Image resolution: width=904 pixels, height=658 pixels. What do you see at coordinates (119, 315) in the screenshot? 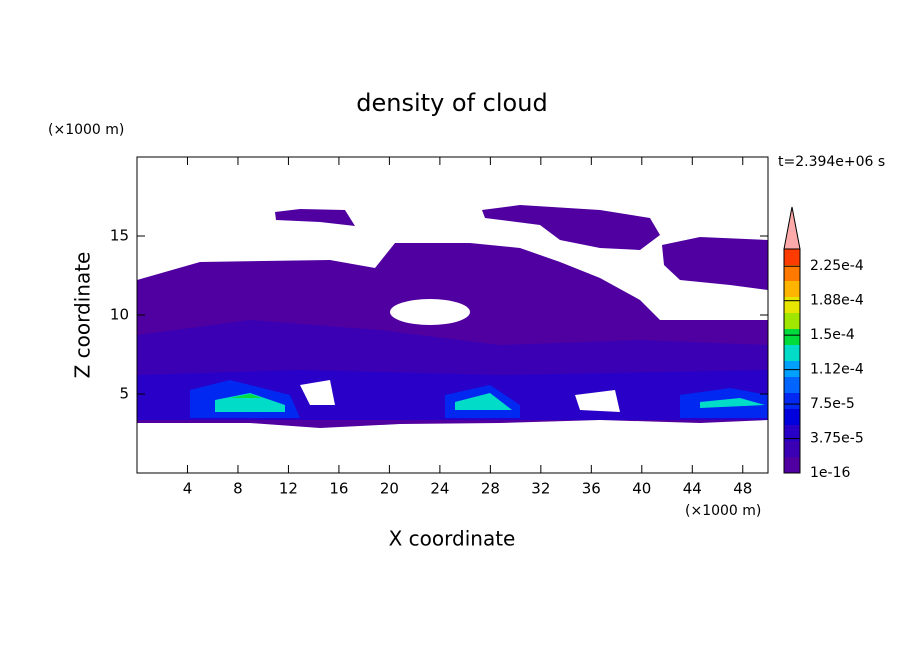
I see `y-tick-label: 10` at bounding box center [119, 315].